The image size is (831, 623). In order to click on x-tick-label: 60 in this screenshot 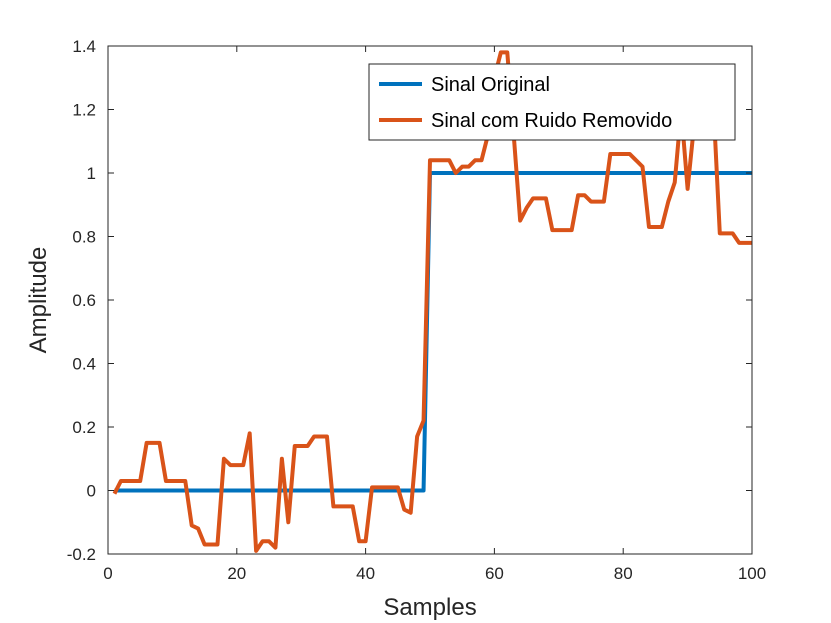, I will do `click(494, 573)`.